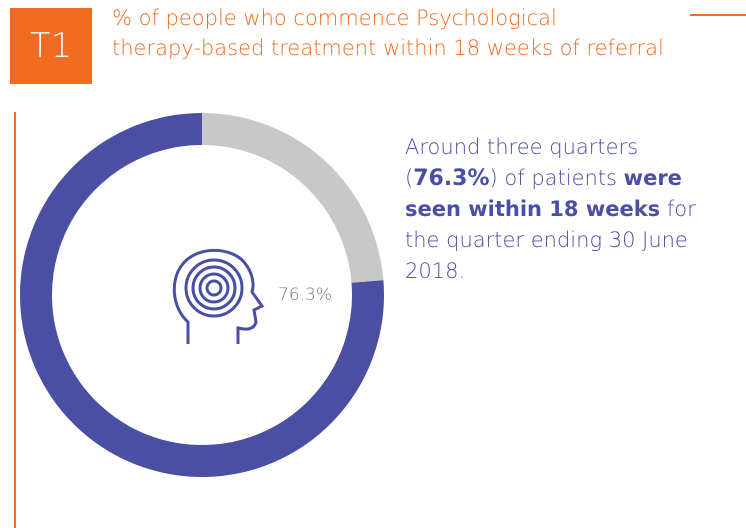  I want to click on description-run: ) of patients, so click(556, 178).